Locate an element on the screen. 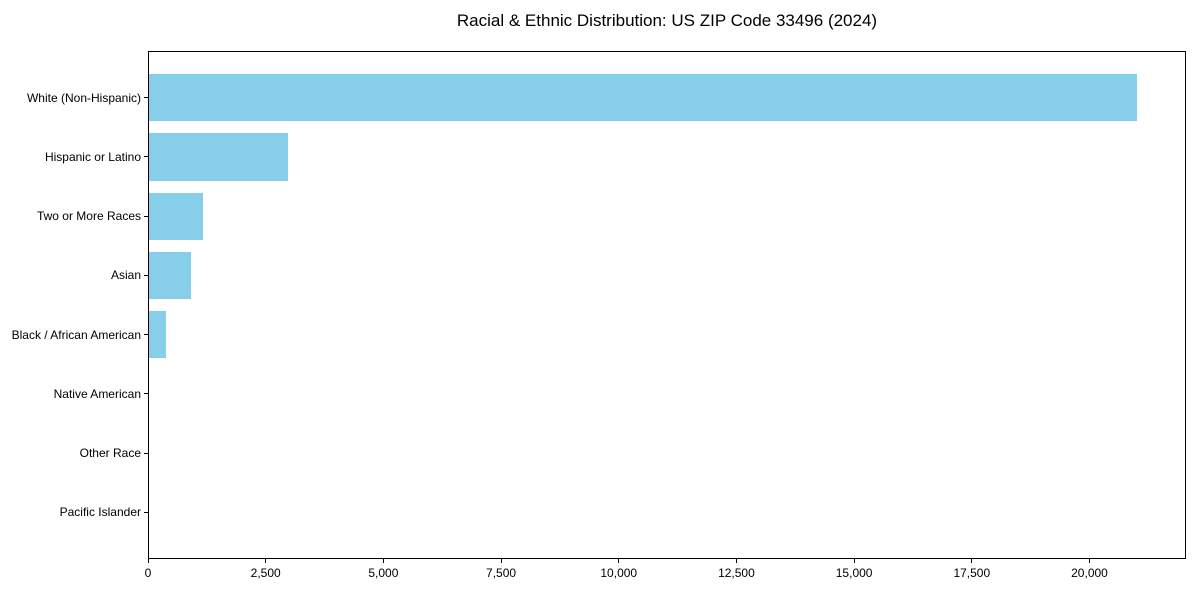  y-tick-label: Hispanic or Latino is located at coordinates (92, 156).